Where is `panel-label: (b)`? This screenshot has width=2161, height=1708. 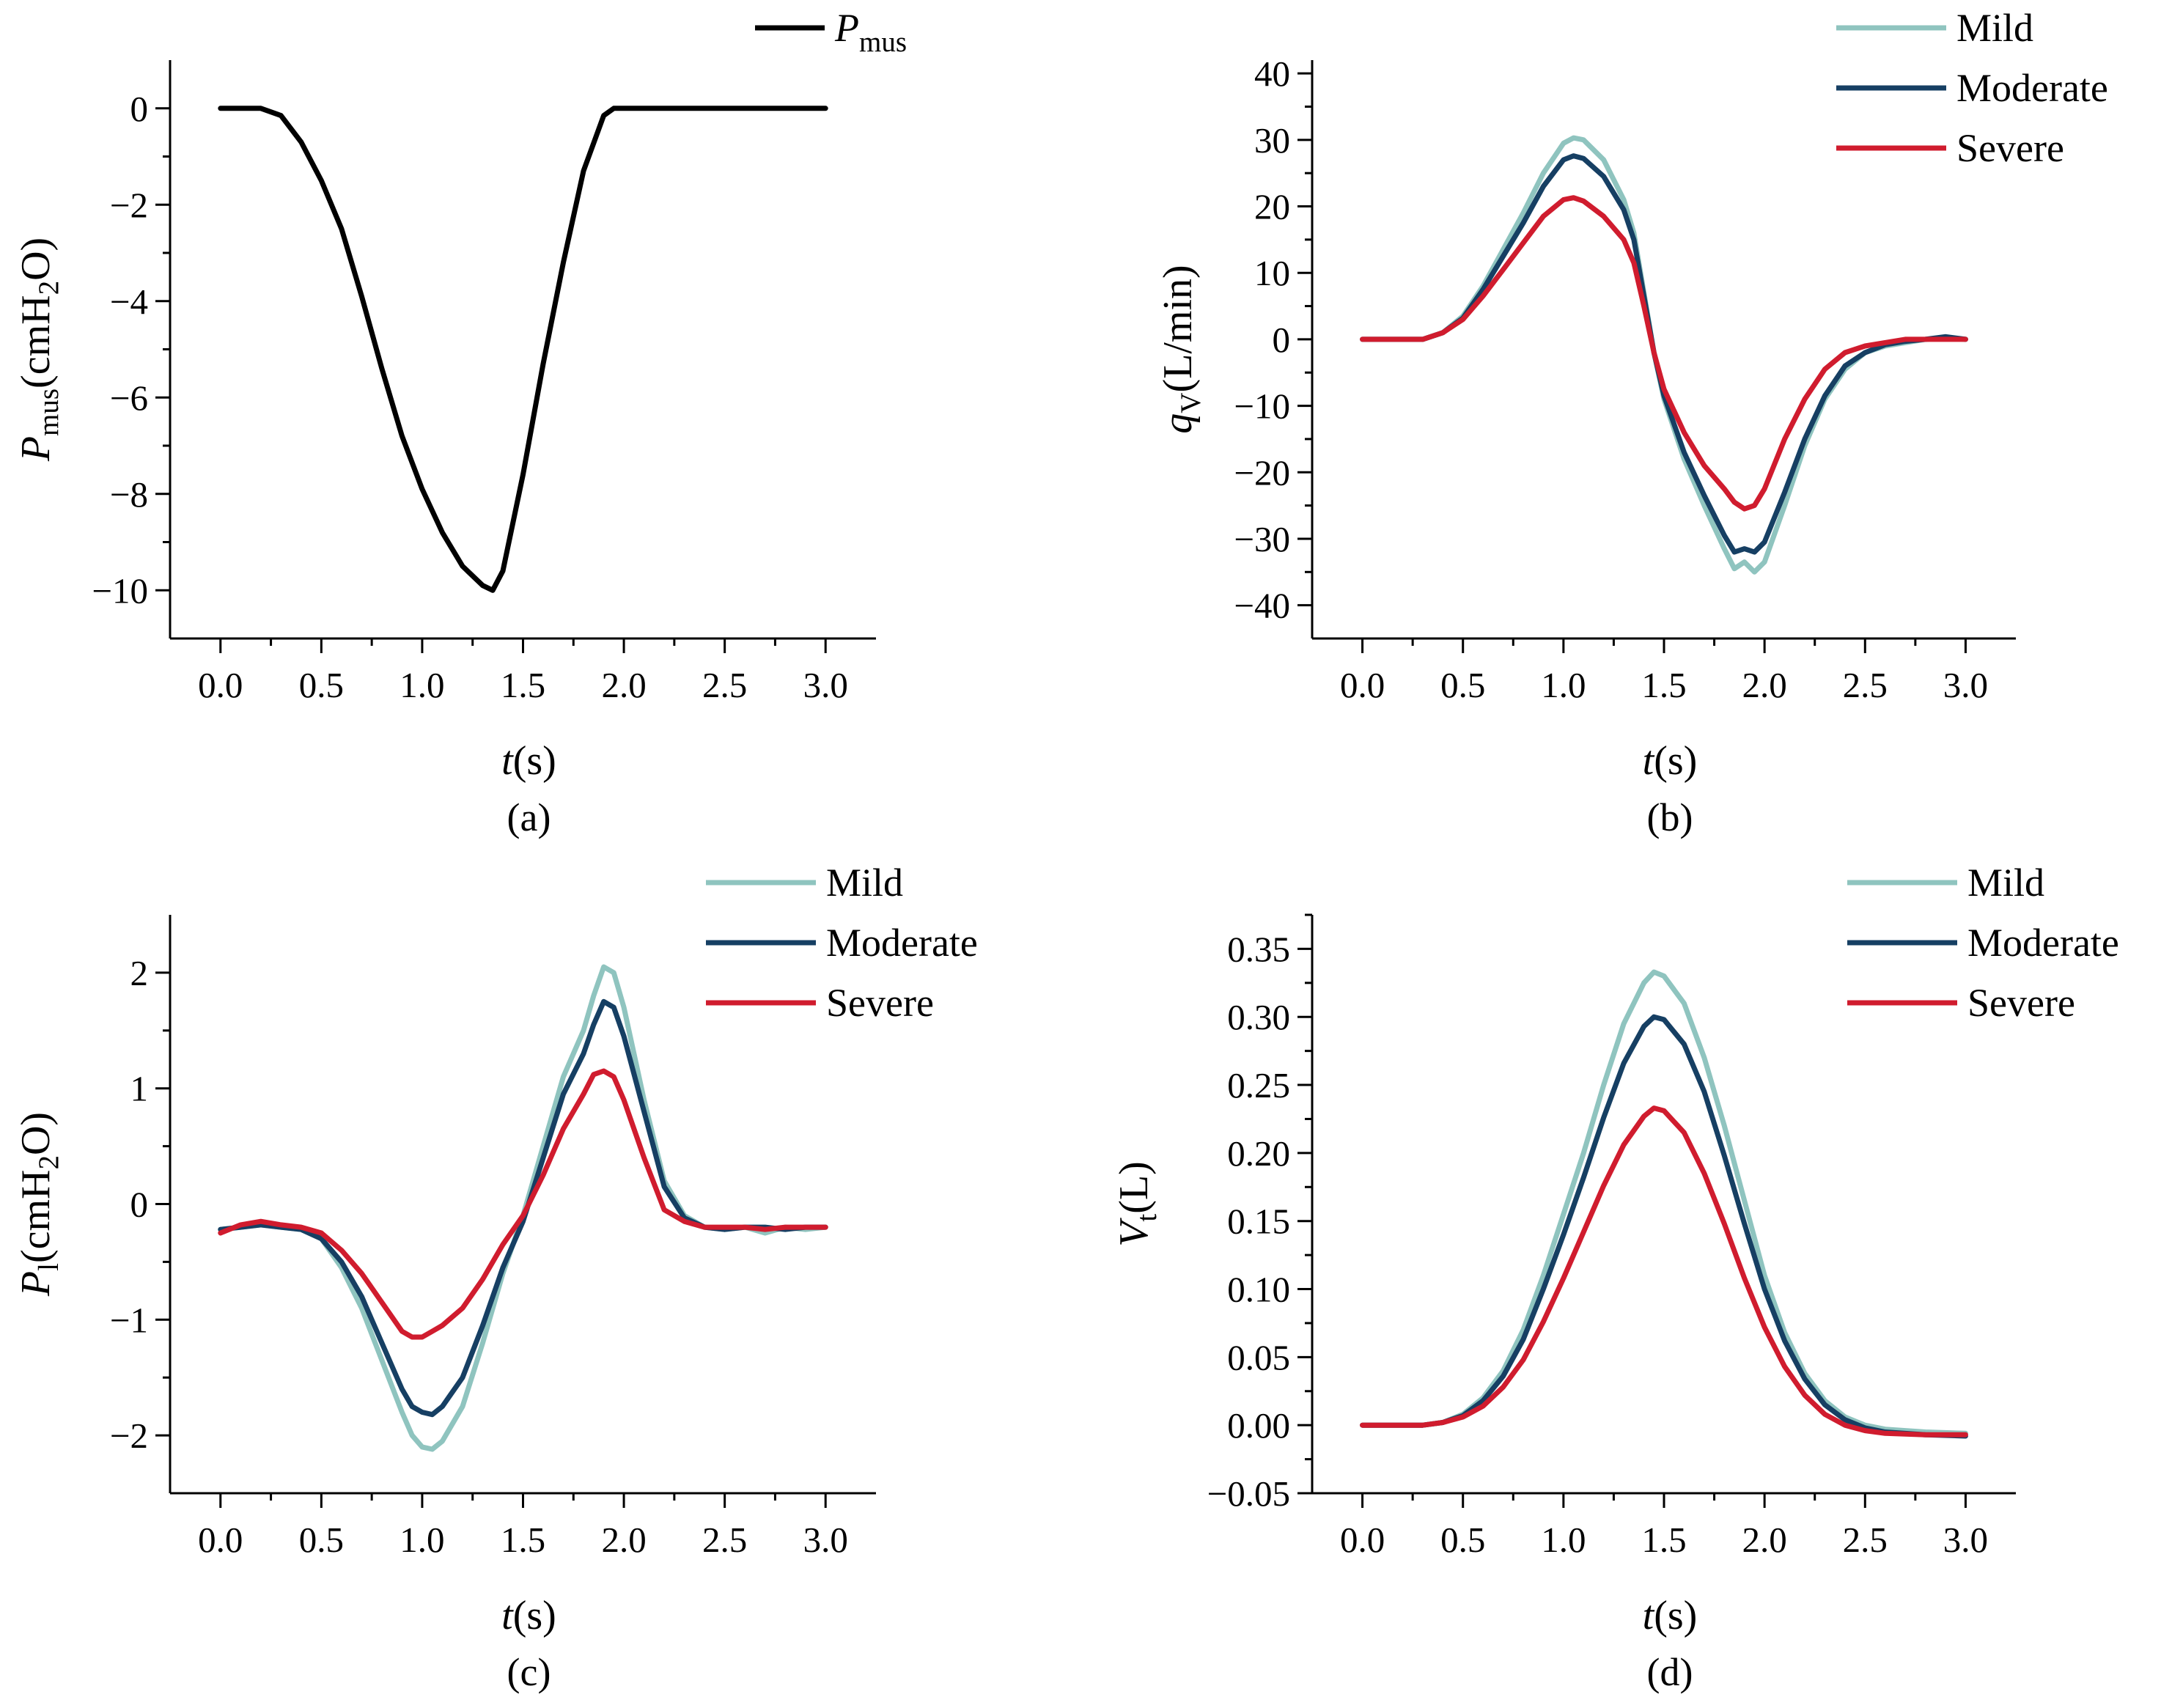 panel-label: (b) is located at coordinates (1670, 817).